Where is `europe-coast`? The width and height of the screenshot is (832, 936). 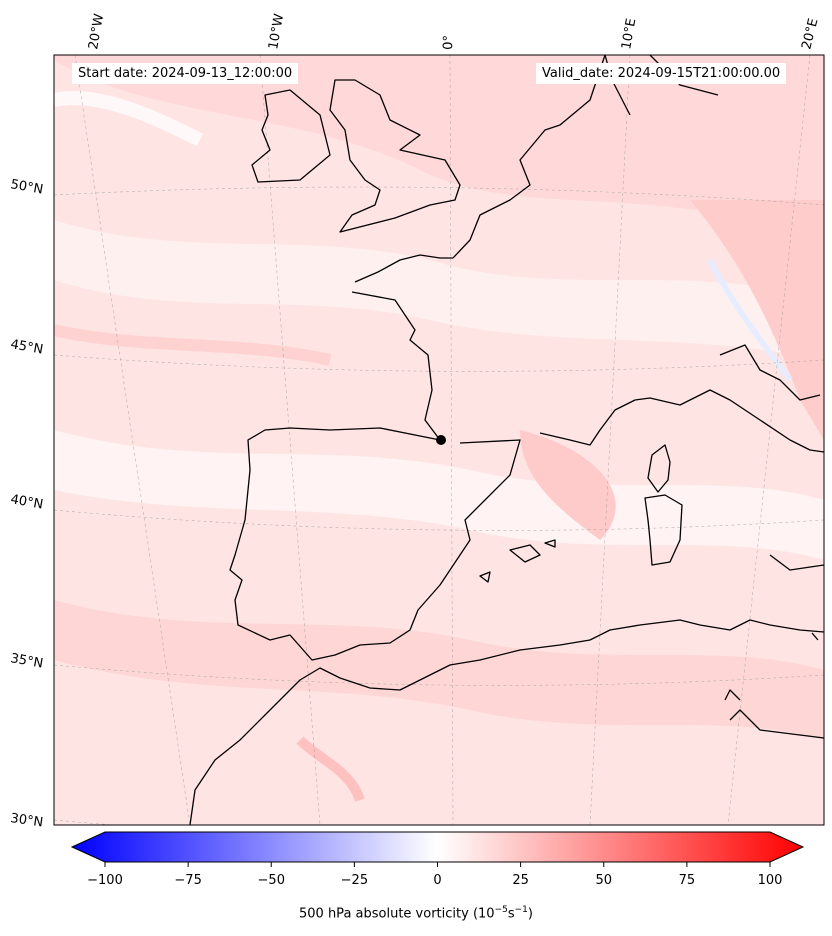
europe-coast is located at coordinates (478, 248).